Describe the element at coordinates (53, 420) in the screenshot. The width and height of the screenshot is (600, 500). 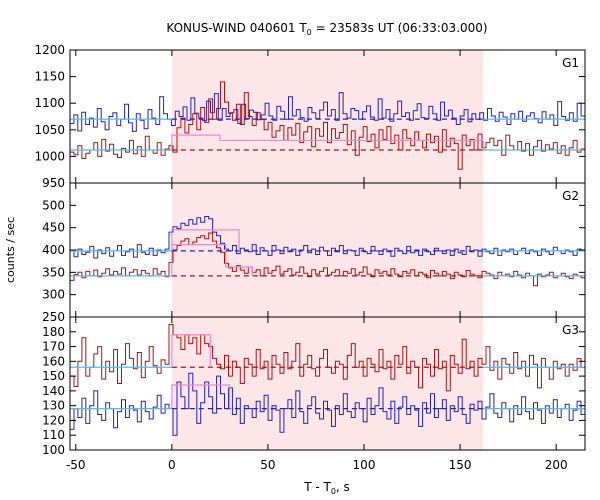
I see `y-tick-label: 120` at that location.